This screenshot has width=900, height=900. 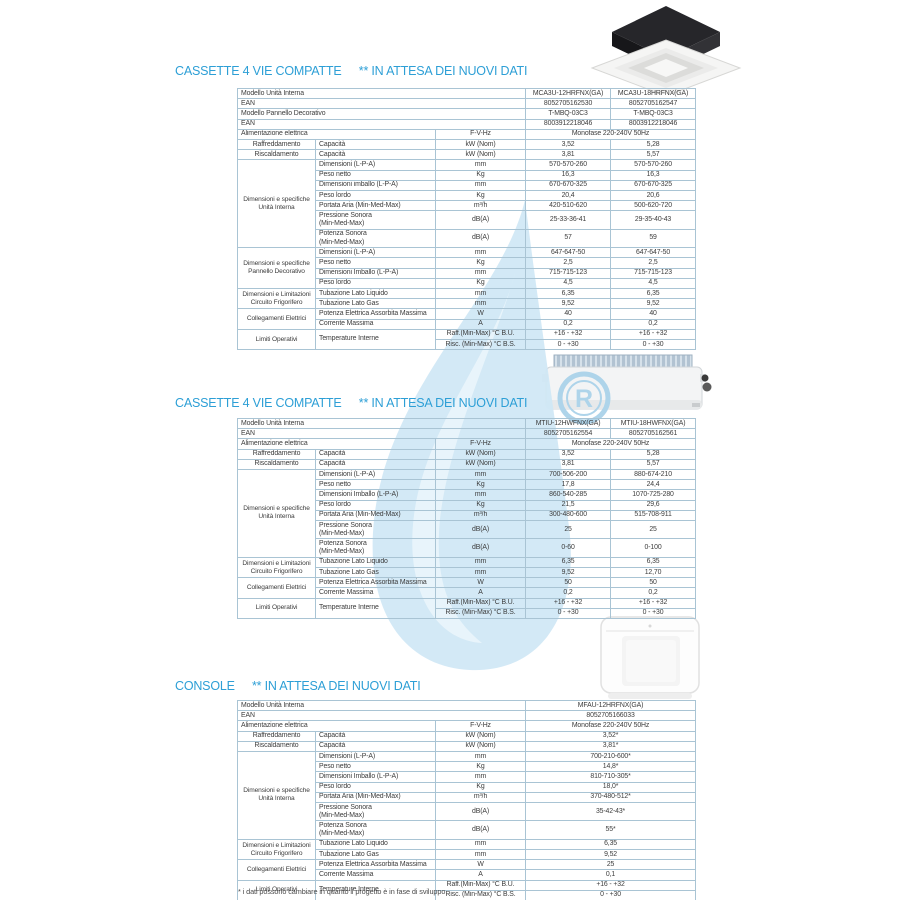 What do you see at coordinates (568, 93) in the screenshot?
I see `table-cell: MCA3U-12HRFNX(GA)` at bounding box center [568, 93].